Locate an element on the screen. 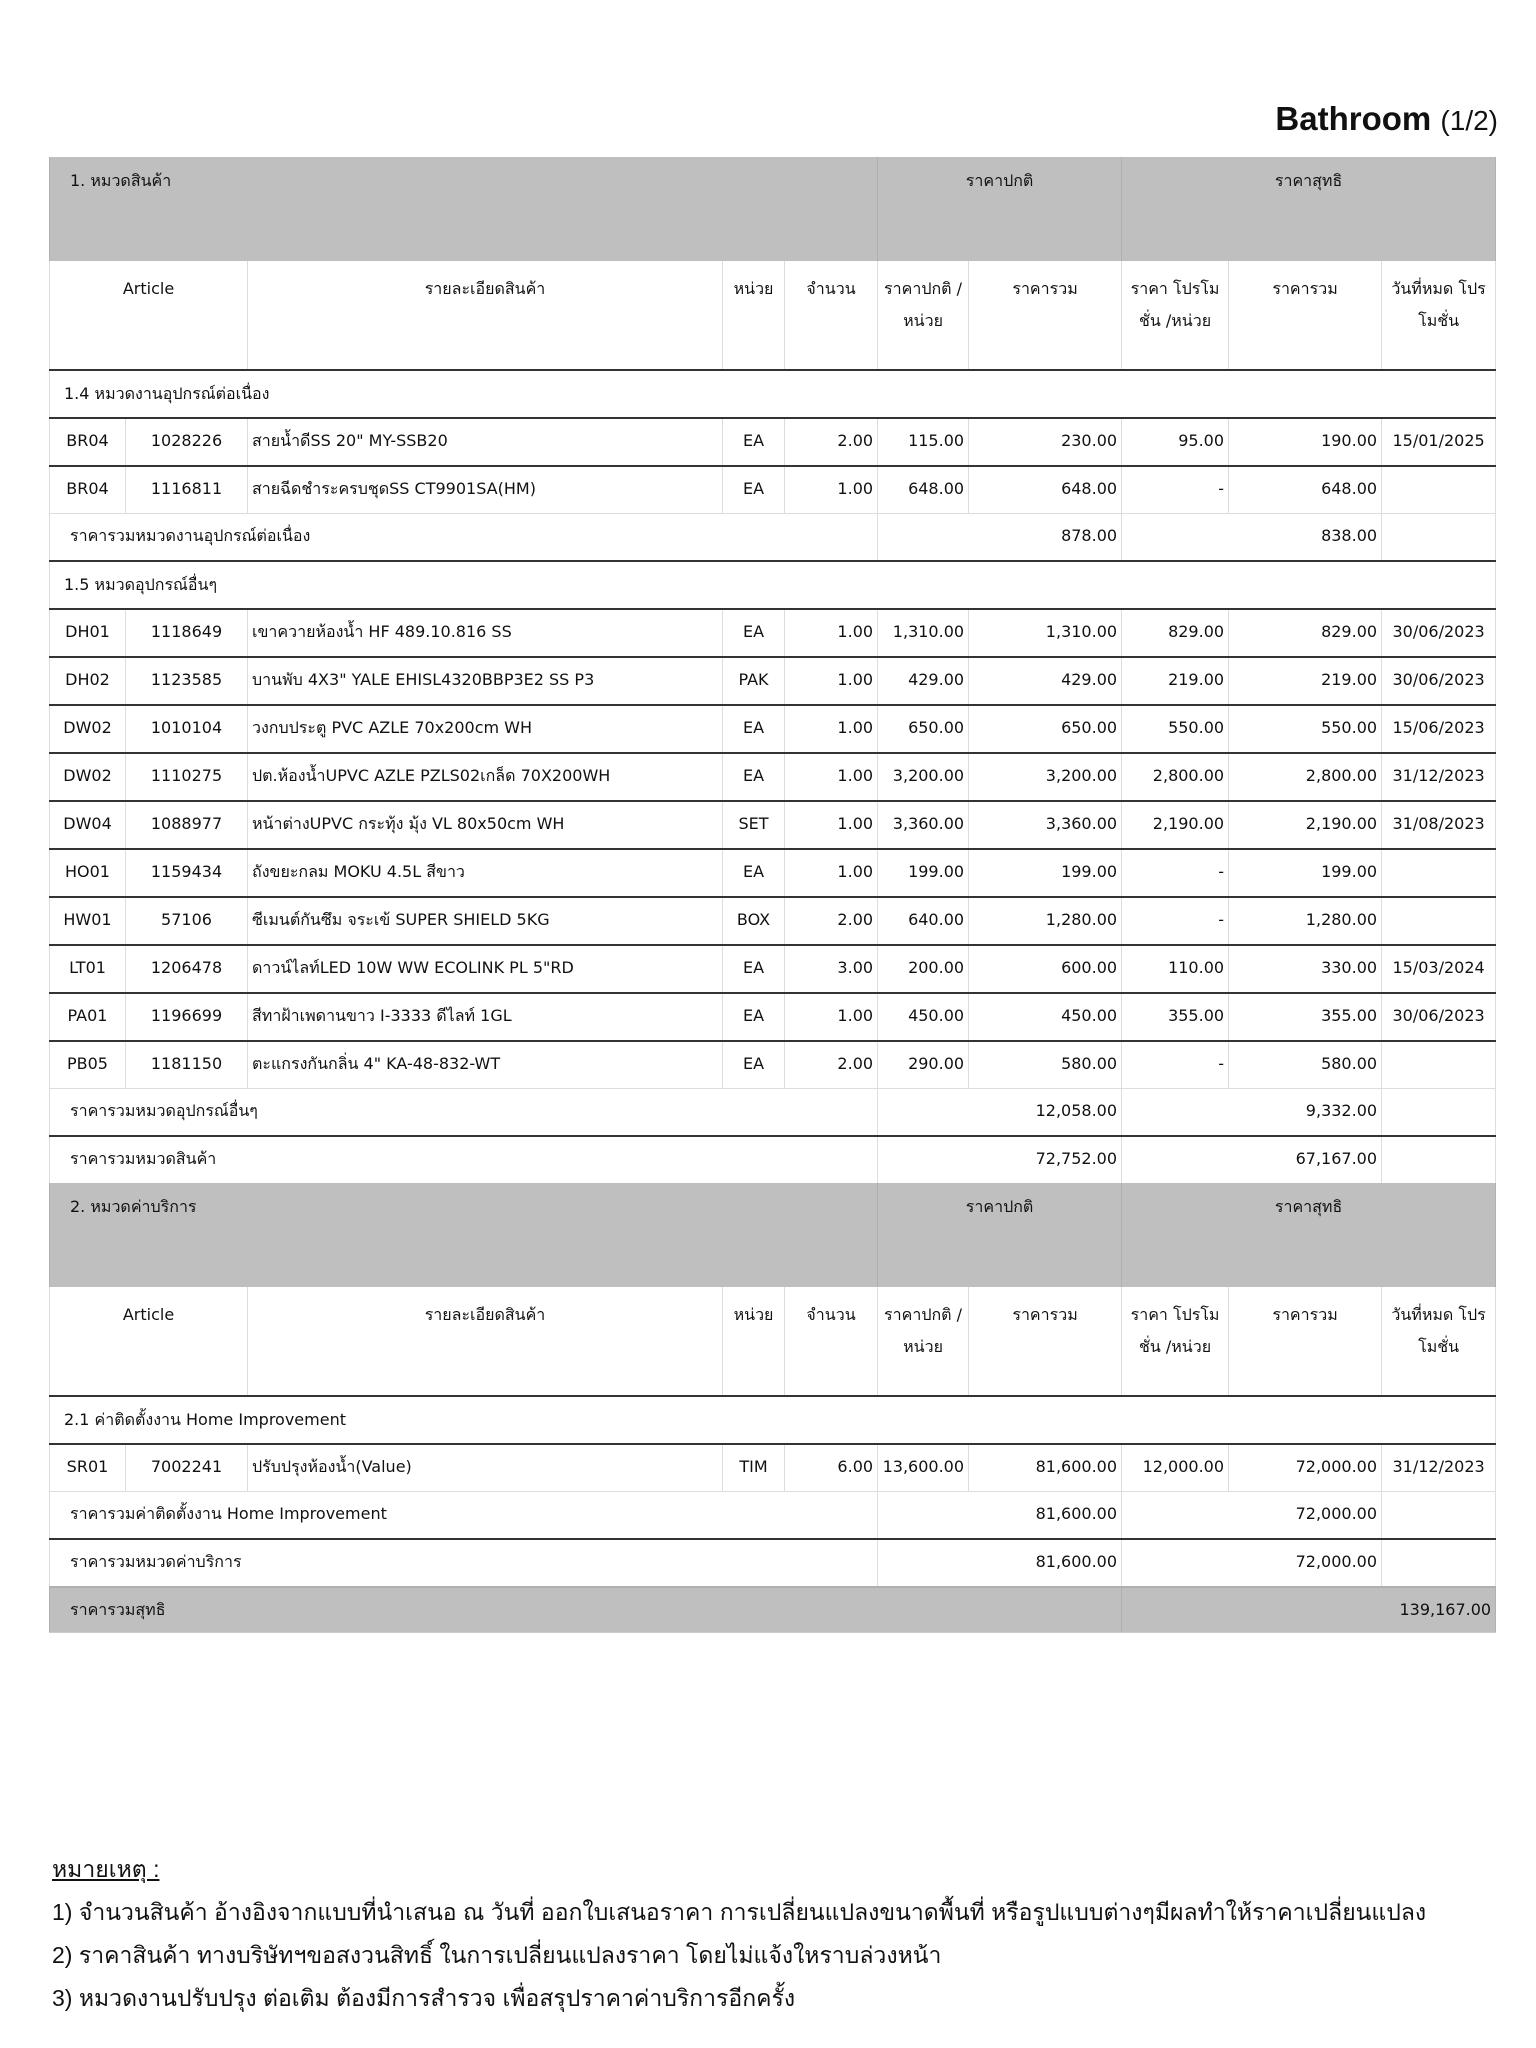 The image size is (1536, 2048). unit: BOX is located at coordinates (753, 920).